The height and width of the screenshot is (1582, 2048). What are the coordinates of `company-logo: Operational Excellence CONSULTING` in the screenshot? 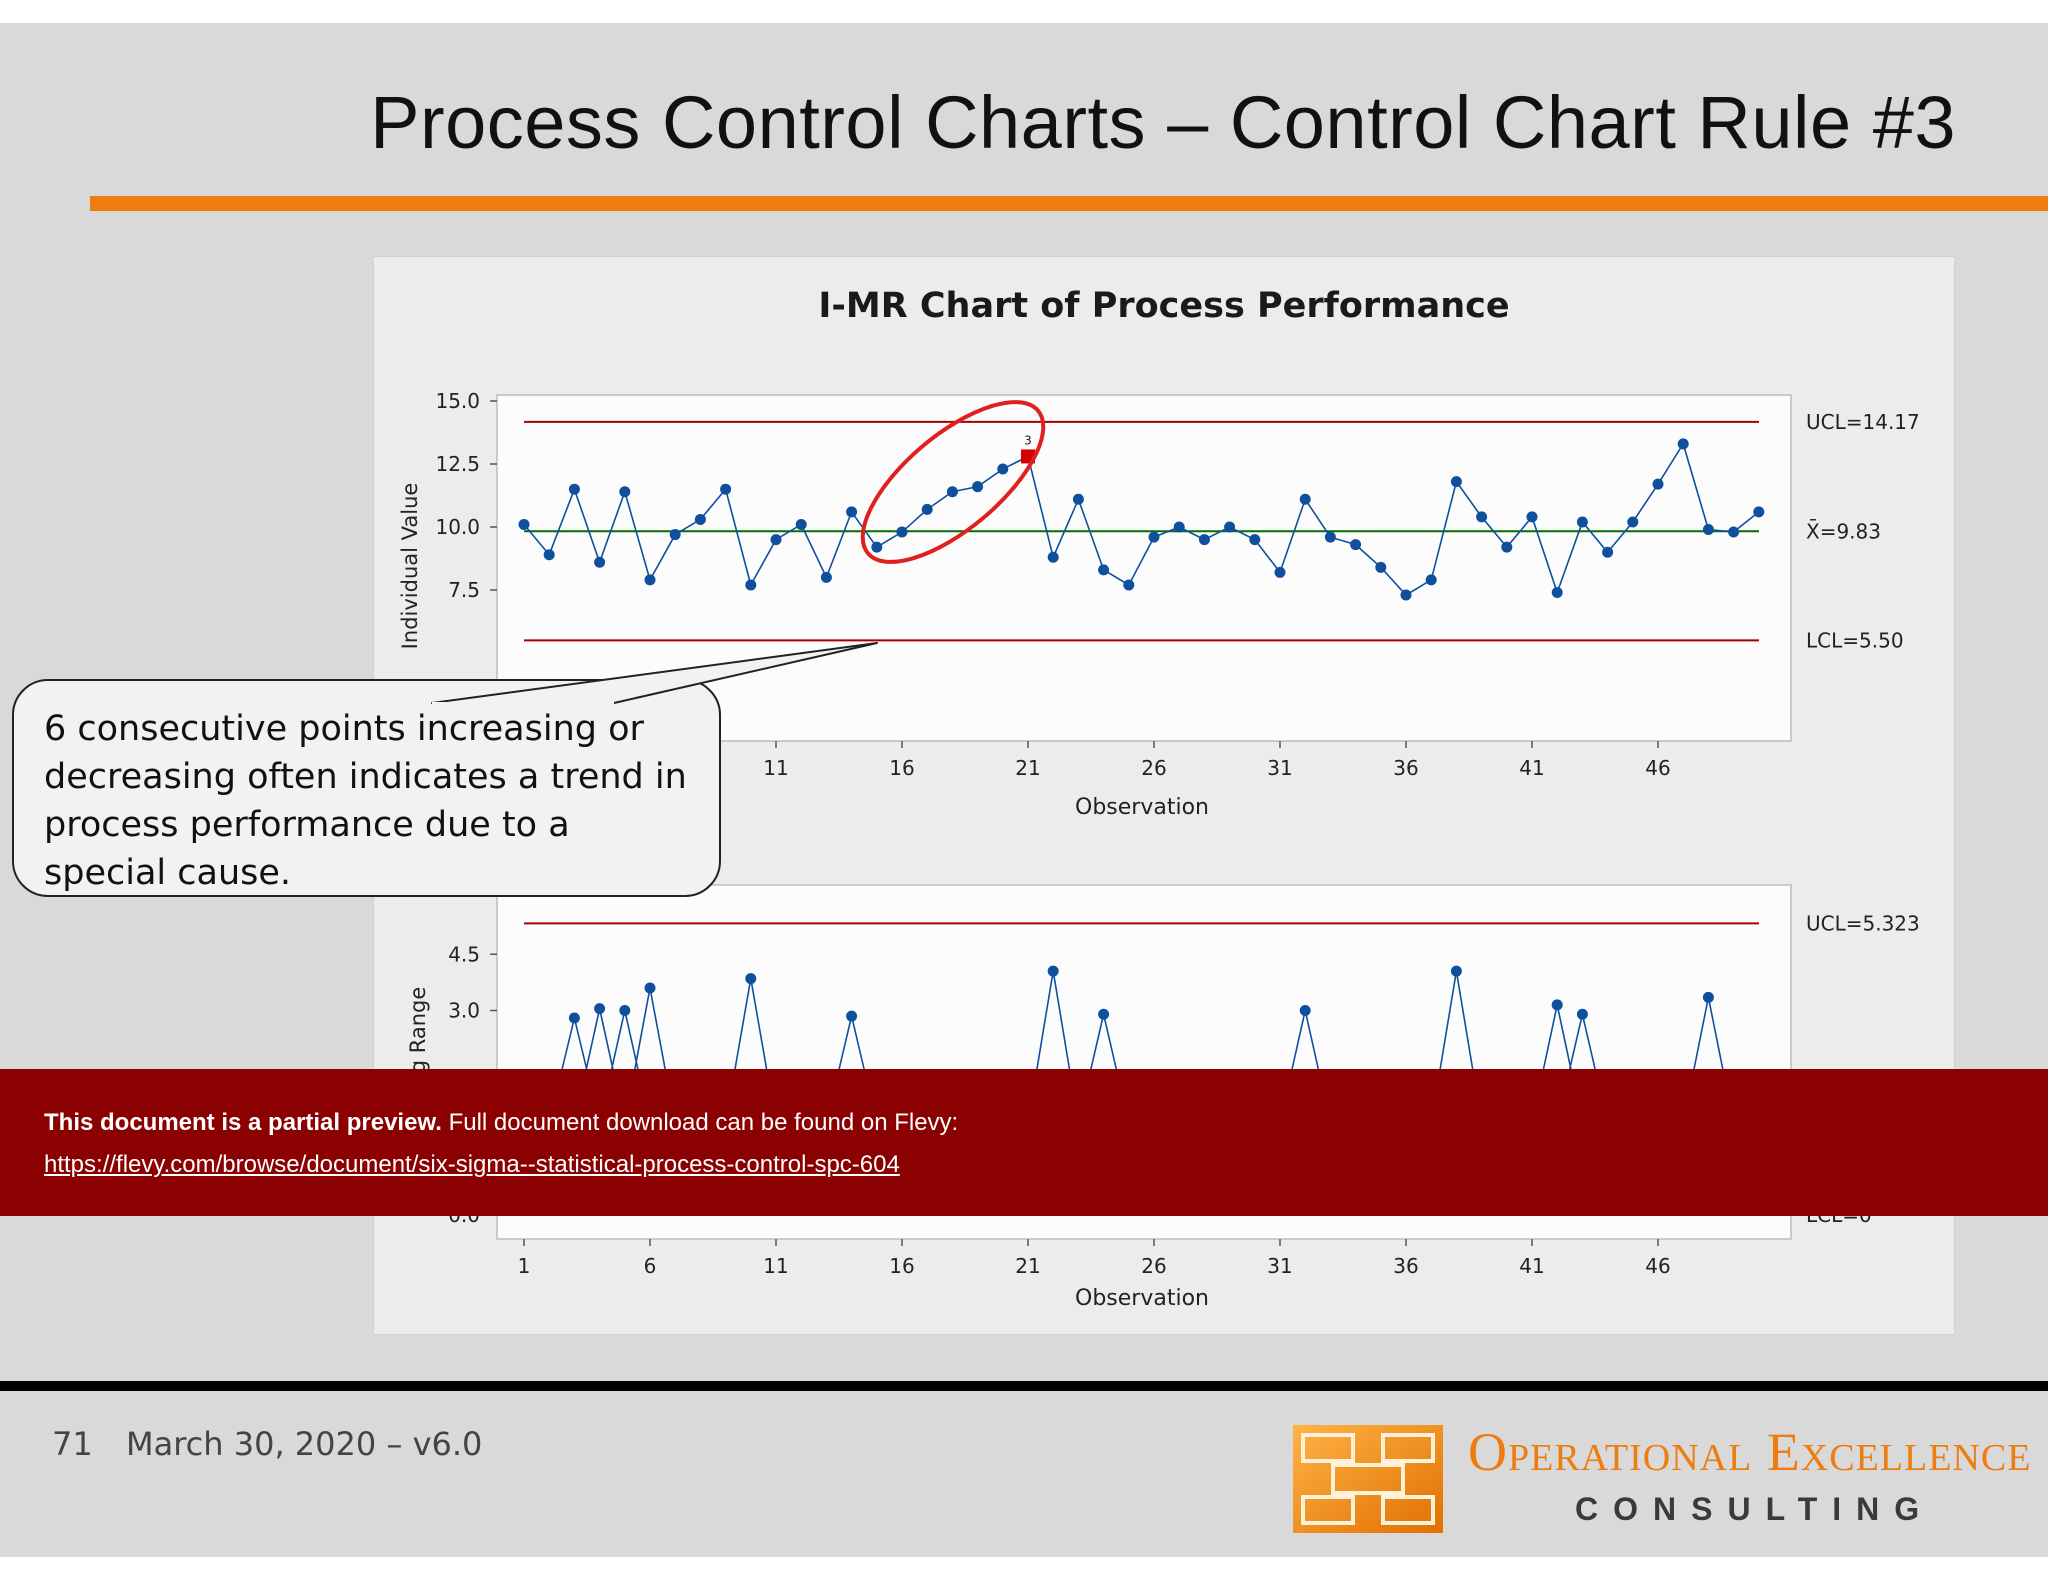 It's located at (1665, 1479).